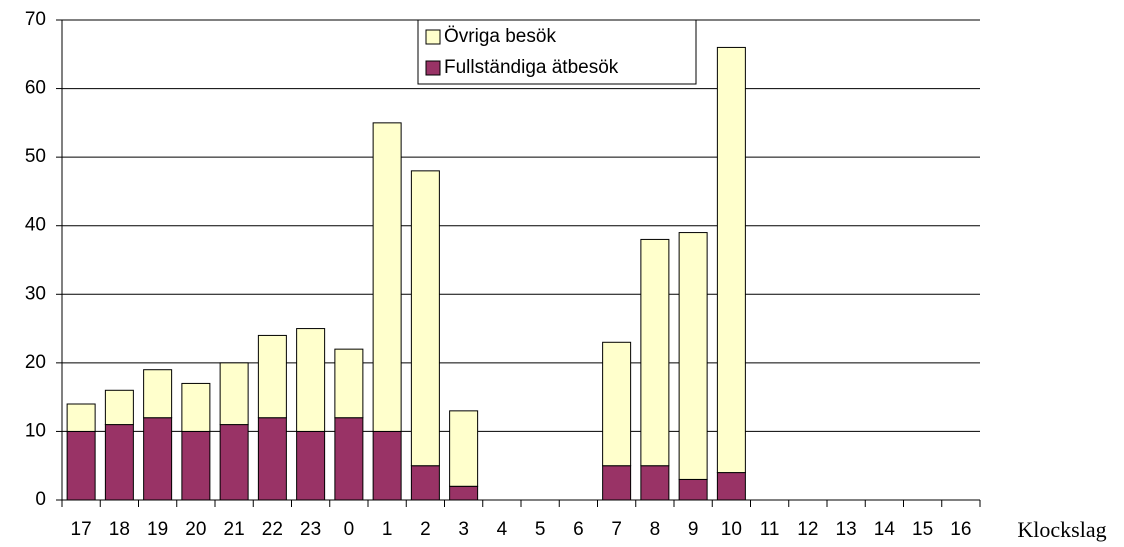 The height and width of the screenshot is (547, 1124). What do you see at coordinates (540, 529) in the screenshot?
I see `x-tick-label: 5` at bounding box center [540, 529].